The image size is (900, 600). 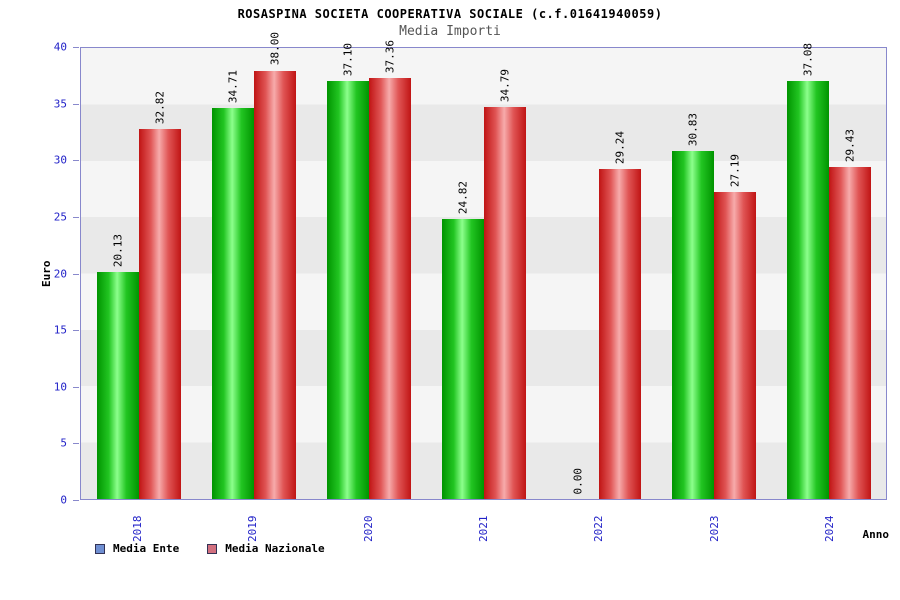 I want to click on legend-item-media-nazionale: Media Nazionale, so click(x=266, y=548).